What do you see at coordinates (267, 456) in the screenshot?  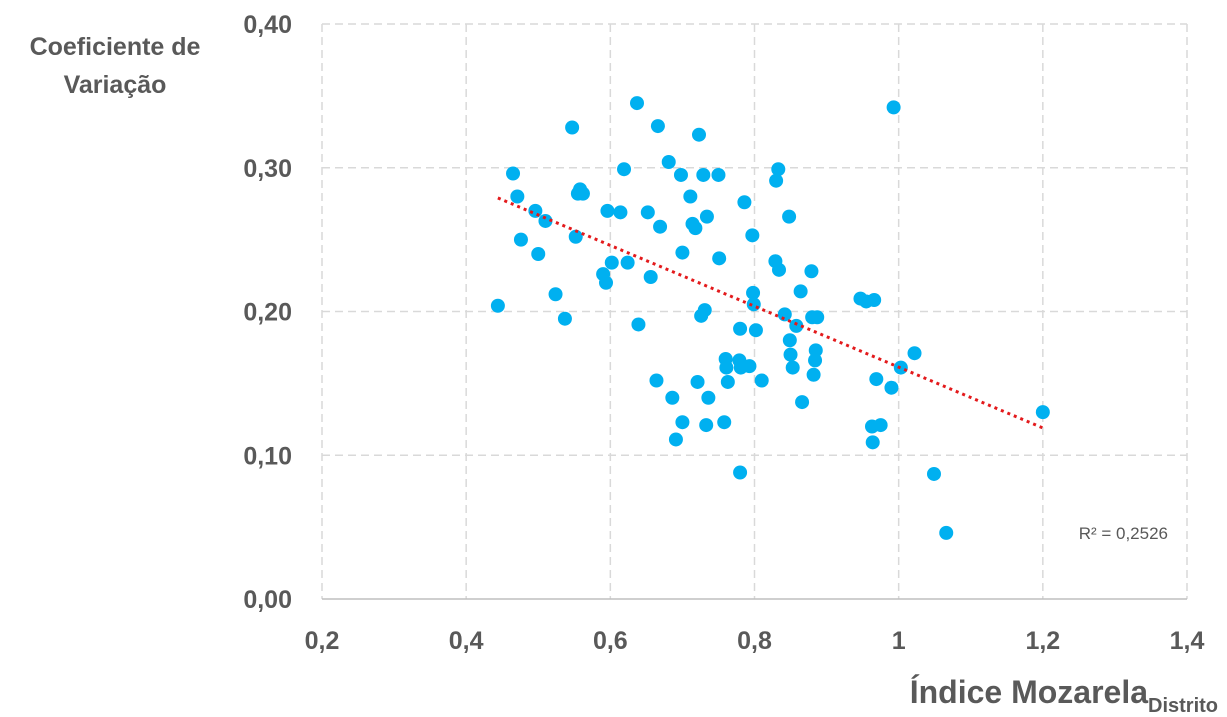 I see `y-tick-label: 0,10` at bounding box center [267, 456].